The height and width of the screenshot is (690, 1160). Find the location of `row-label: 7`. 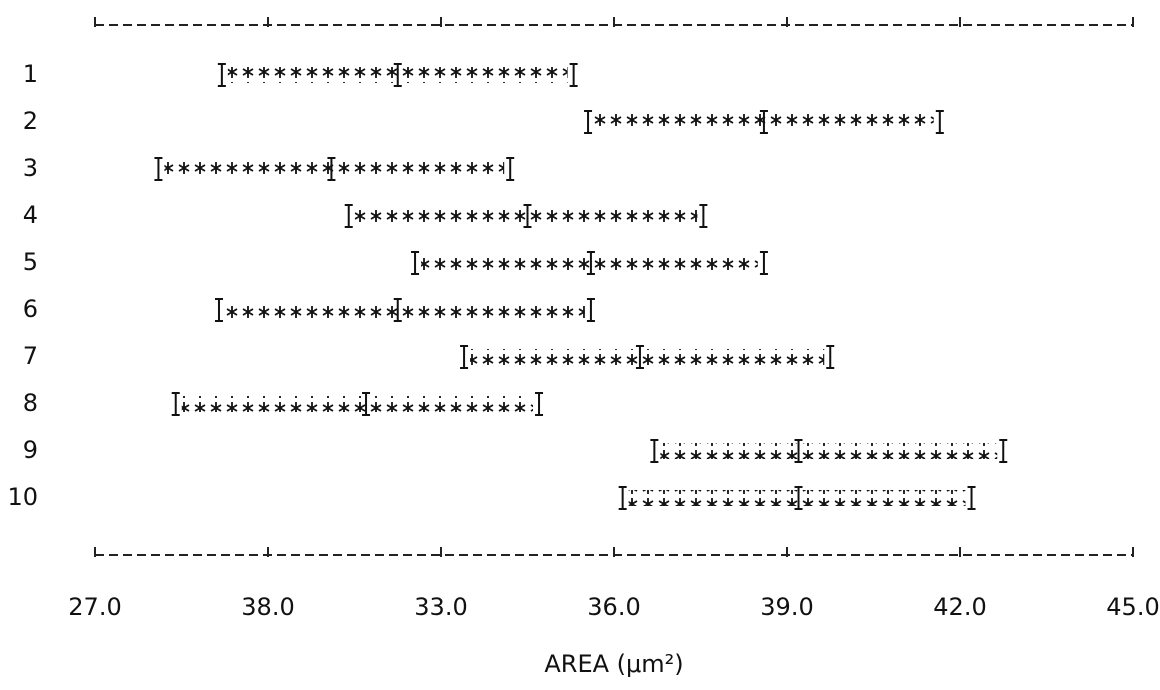

row-label: 7 is located at coordinates (30, 356).